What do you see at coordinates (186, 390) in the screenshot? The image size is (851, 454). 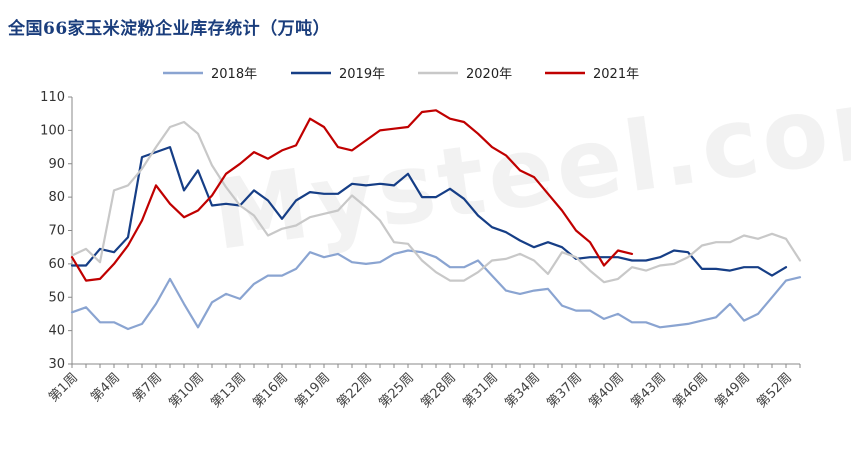 I see `x-tick-label: 第10周` at bounding box center [186, 390].